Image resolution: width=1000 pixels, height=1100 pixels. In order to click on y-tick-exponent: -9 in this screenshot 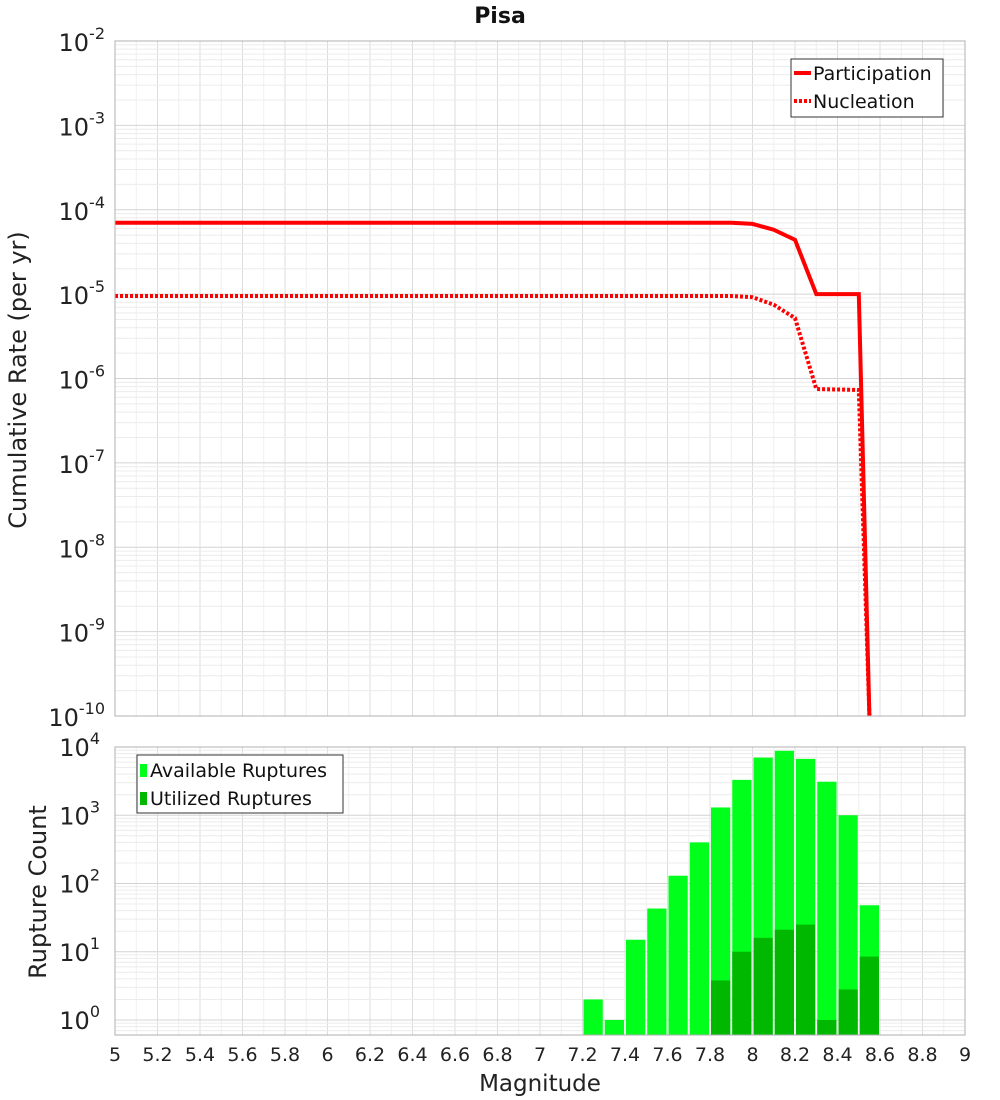, I will do `click(97, 624)`.